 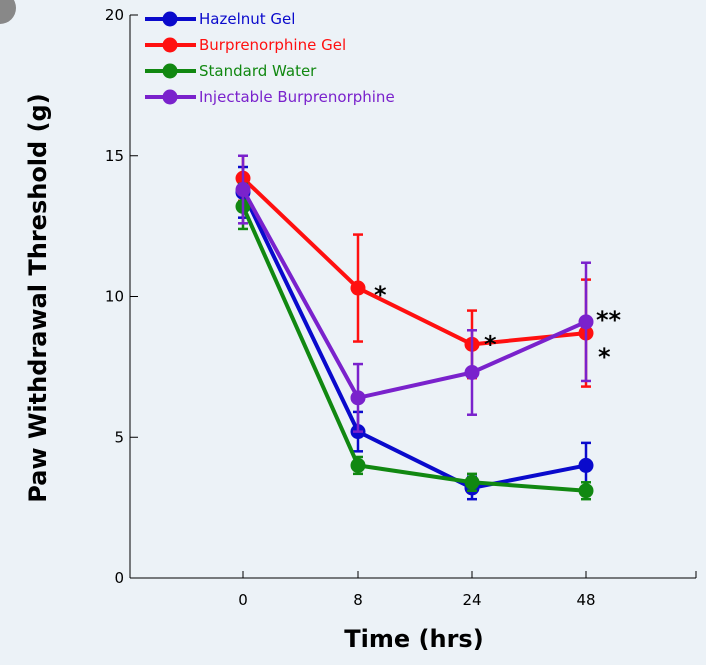 I want to click on y-tick-label: 0, so click(x=119, y=578).